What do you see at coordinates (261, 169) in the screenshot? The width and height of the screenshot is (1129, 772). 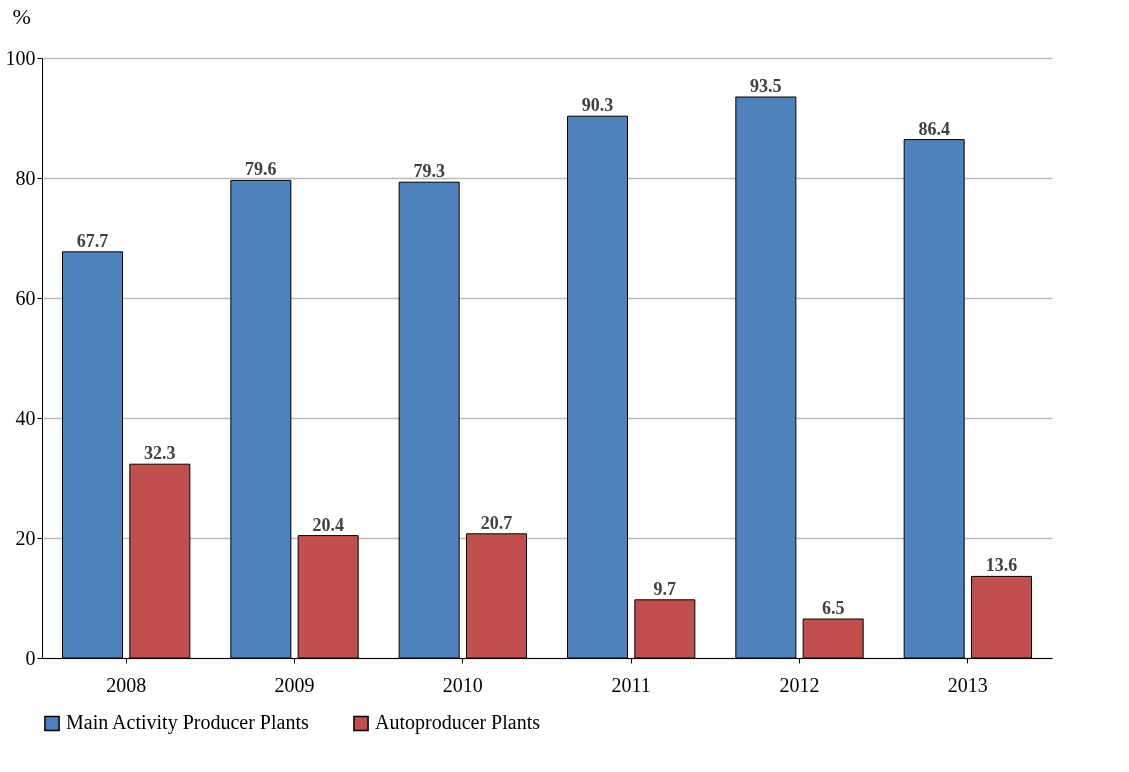 I see `data-label: 79.6` at bounding box center [261, 169].